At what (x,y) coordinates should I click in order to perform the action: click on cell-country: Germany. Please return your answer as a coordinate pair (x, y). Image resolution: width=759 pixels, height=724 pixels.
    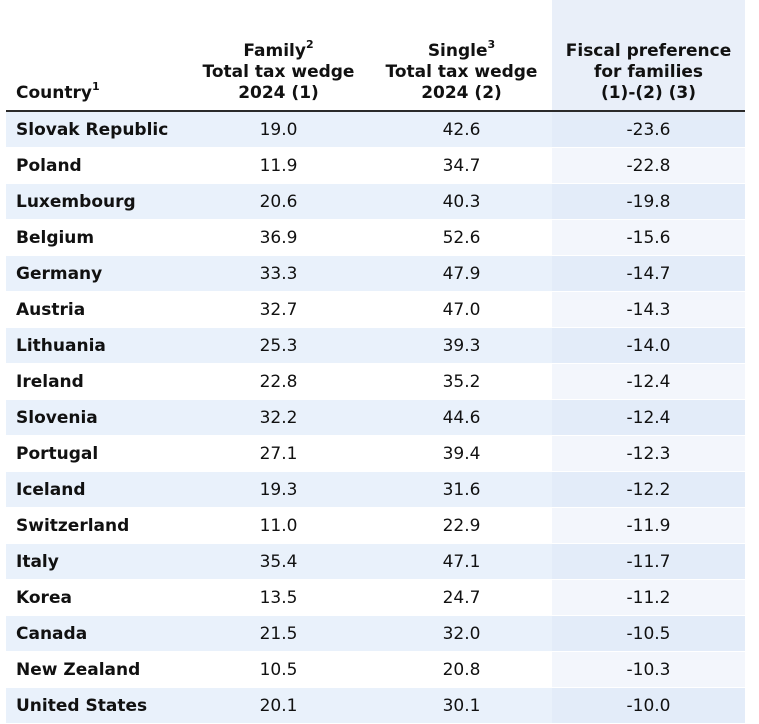
    Looking at the image, I should click on (96, 273).